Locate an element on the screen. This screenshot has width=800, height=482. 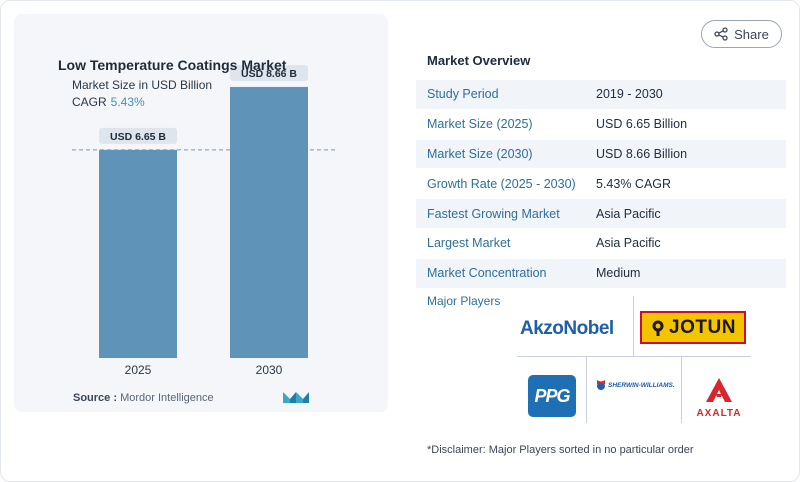
jotun-logo: JOTUN is located at coordinates (693, 327).